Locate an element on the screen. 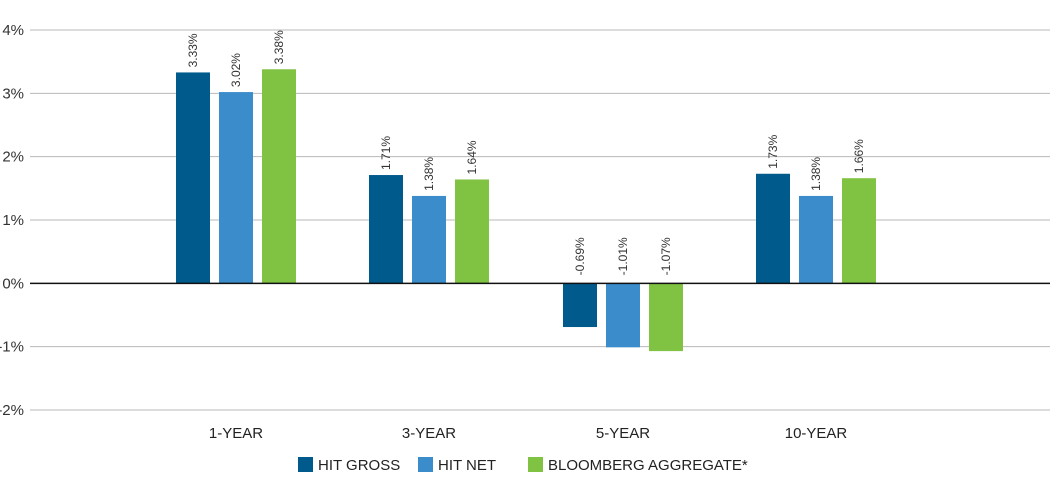 The height and width of the screenshot is (478, 1050). legend: HIT GROSS HIT NET BLOOMBERG AGGREGATE* is located at coordinates (523, 465).